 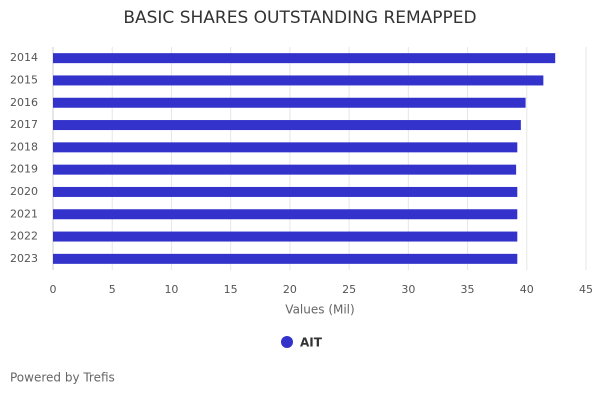 What do you see at coordinates (586, 289) in the screenshot?
I see `x-tick-label: 45` at bounding box center [586, 289].